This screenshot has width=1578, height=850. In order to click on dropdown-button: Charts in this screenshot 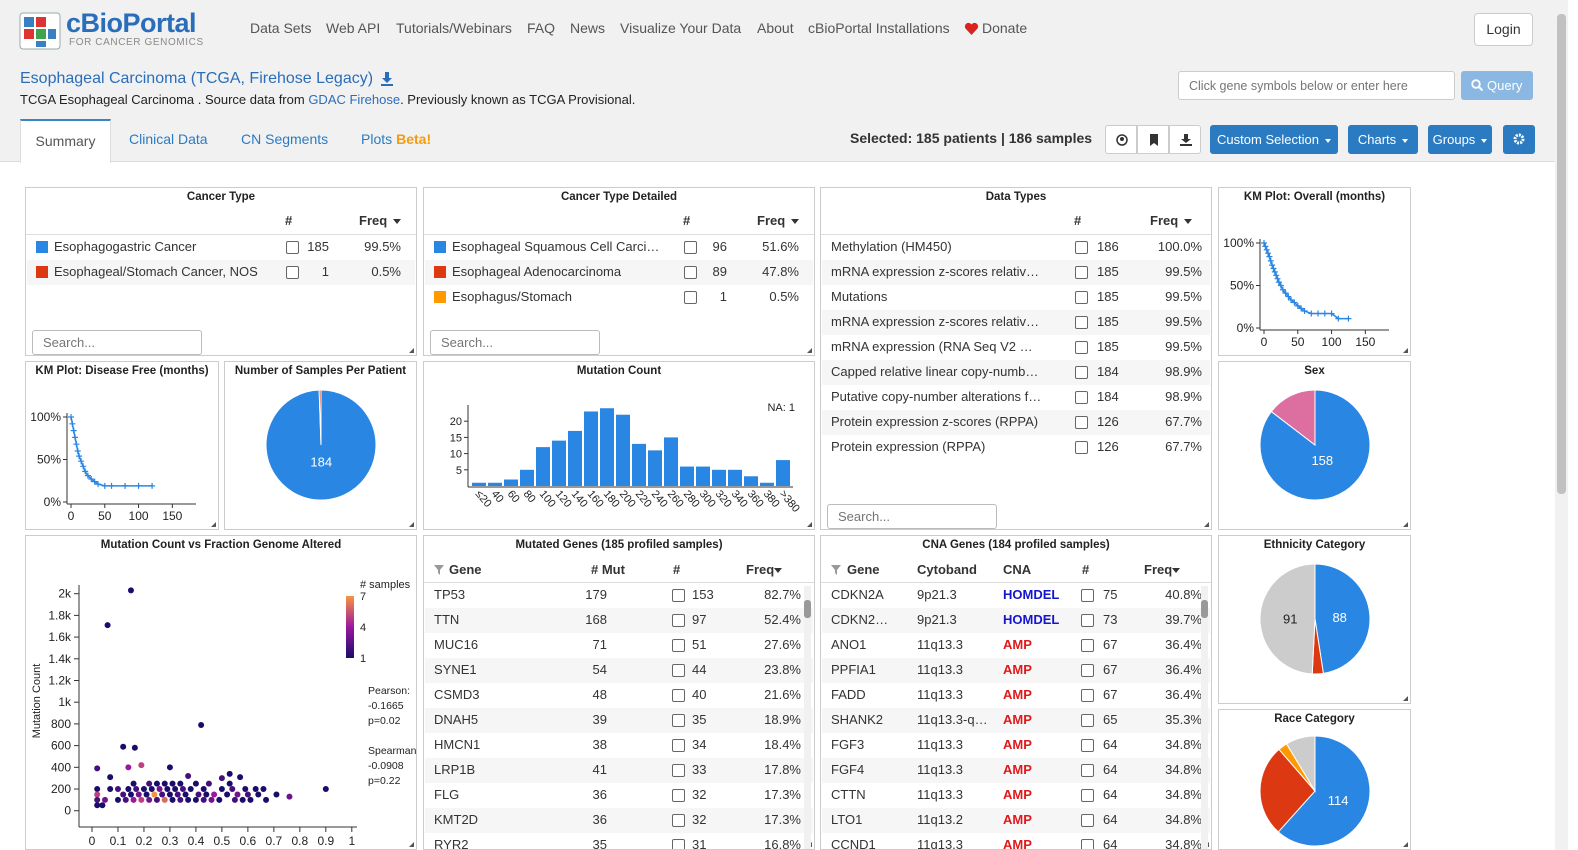, I will do `click(1383, 139)`.